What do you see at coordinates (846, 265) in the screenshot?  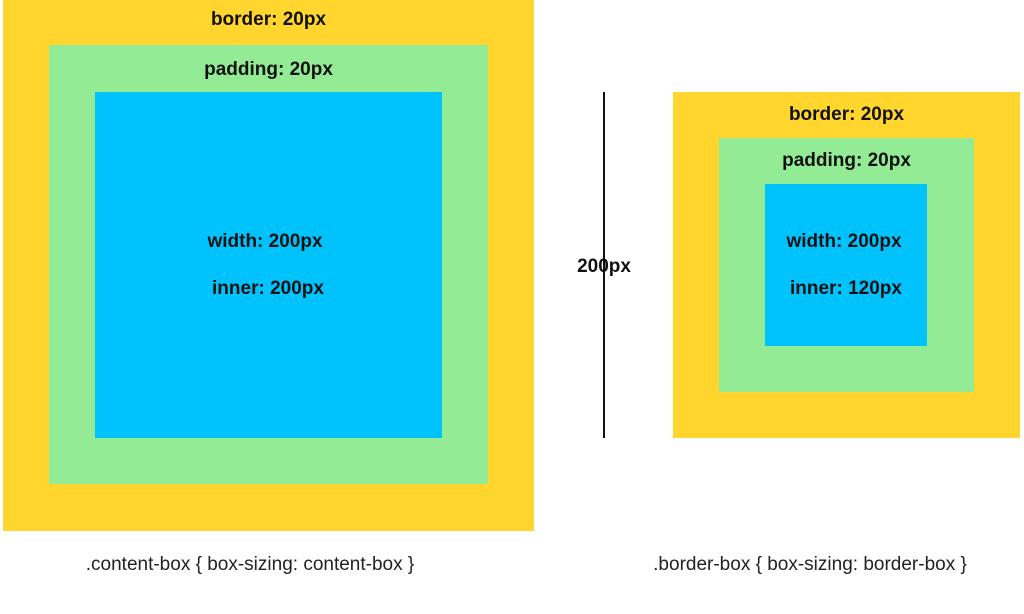 I see `border-box-content-area` at bounding box center [846, 265].